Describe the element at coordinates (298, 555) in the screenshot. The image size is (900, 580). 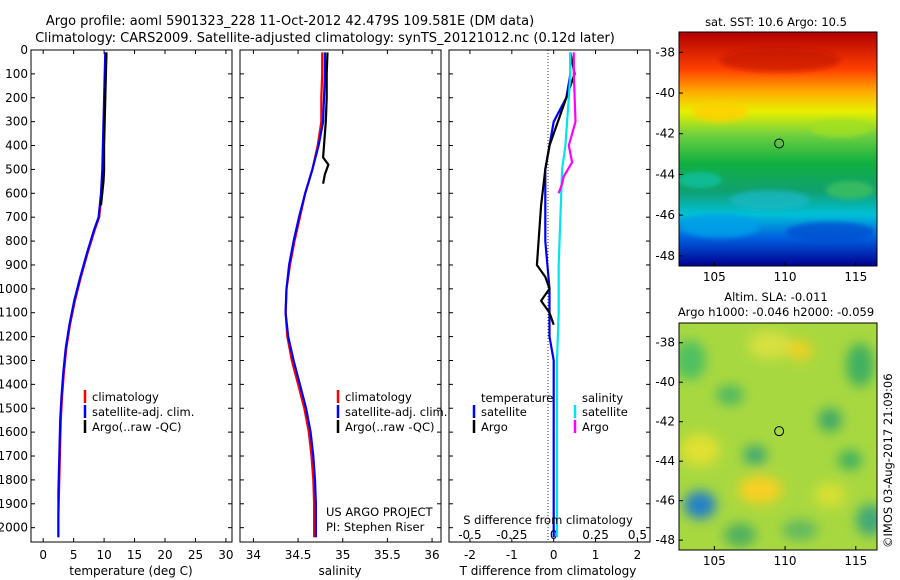
I see `x-tick-label: 34.5` at that location.